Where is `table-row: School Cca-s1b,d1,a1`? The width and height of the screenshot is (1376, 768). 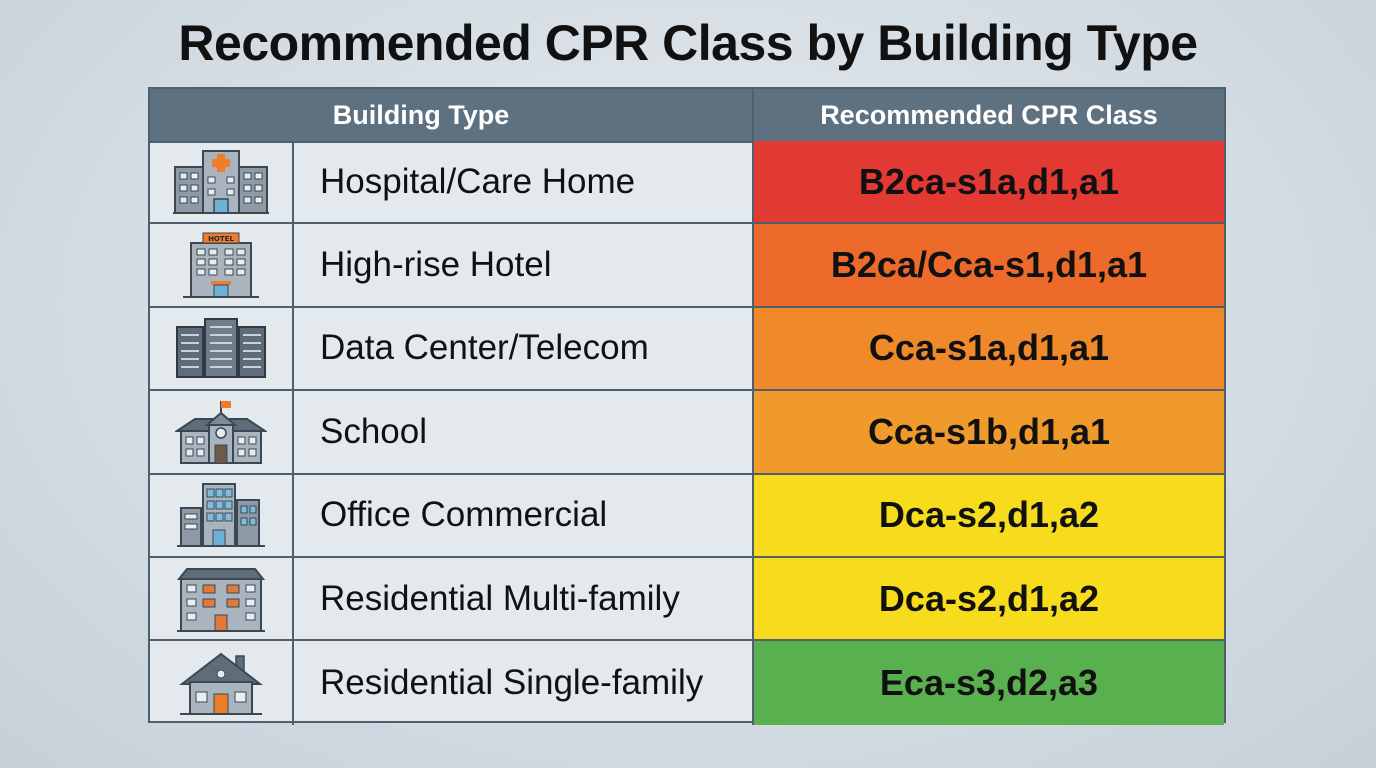
table-row: School Cca-s1b,d1,a1 is located at coordinates (687, 433).